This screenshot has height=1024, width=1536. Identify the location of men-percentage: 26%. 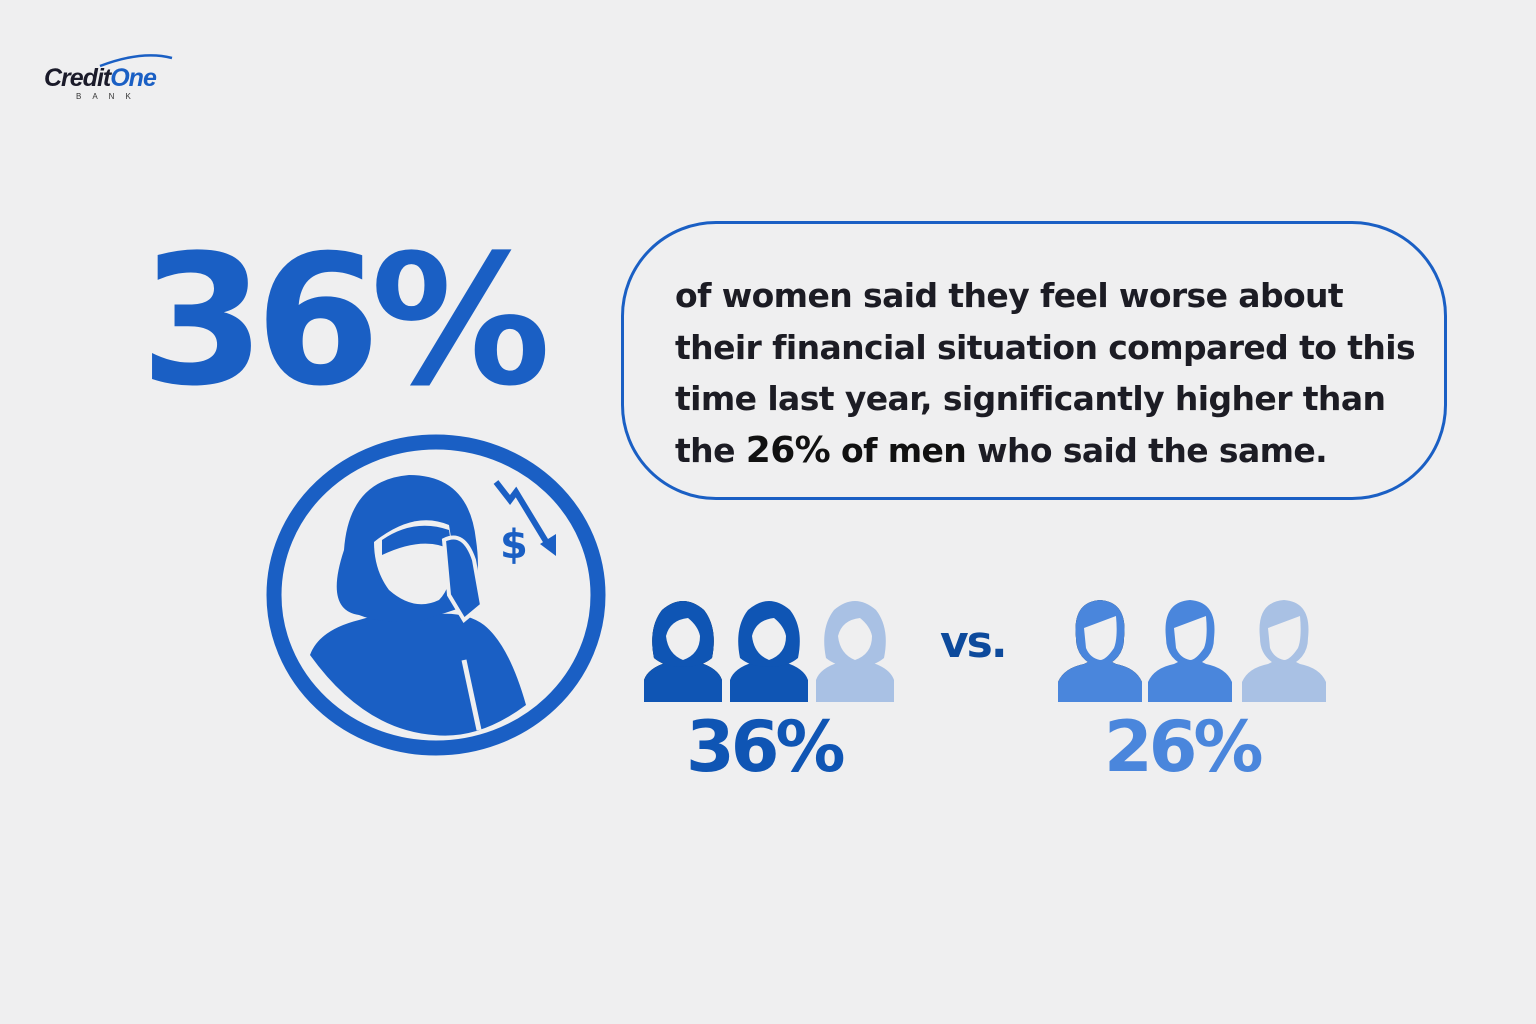
(1184, 747).